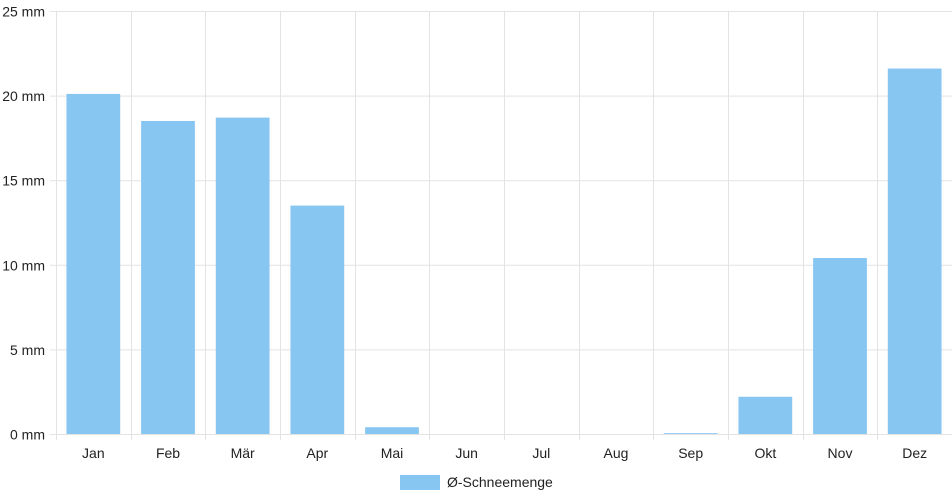 This screenshot has height=500, width=952. I want to click on y-tick-label: 10 mm, so click(23, 265).